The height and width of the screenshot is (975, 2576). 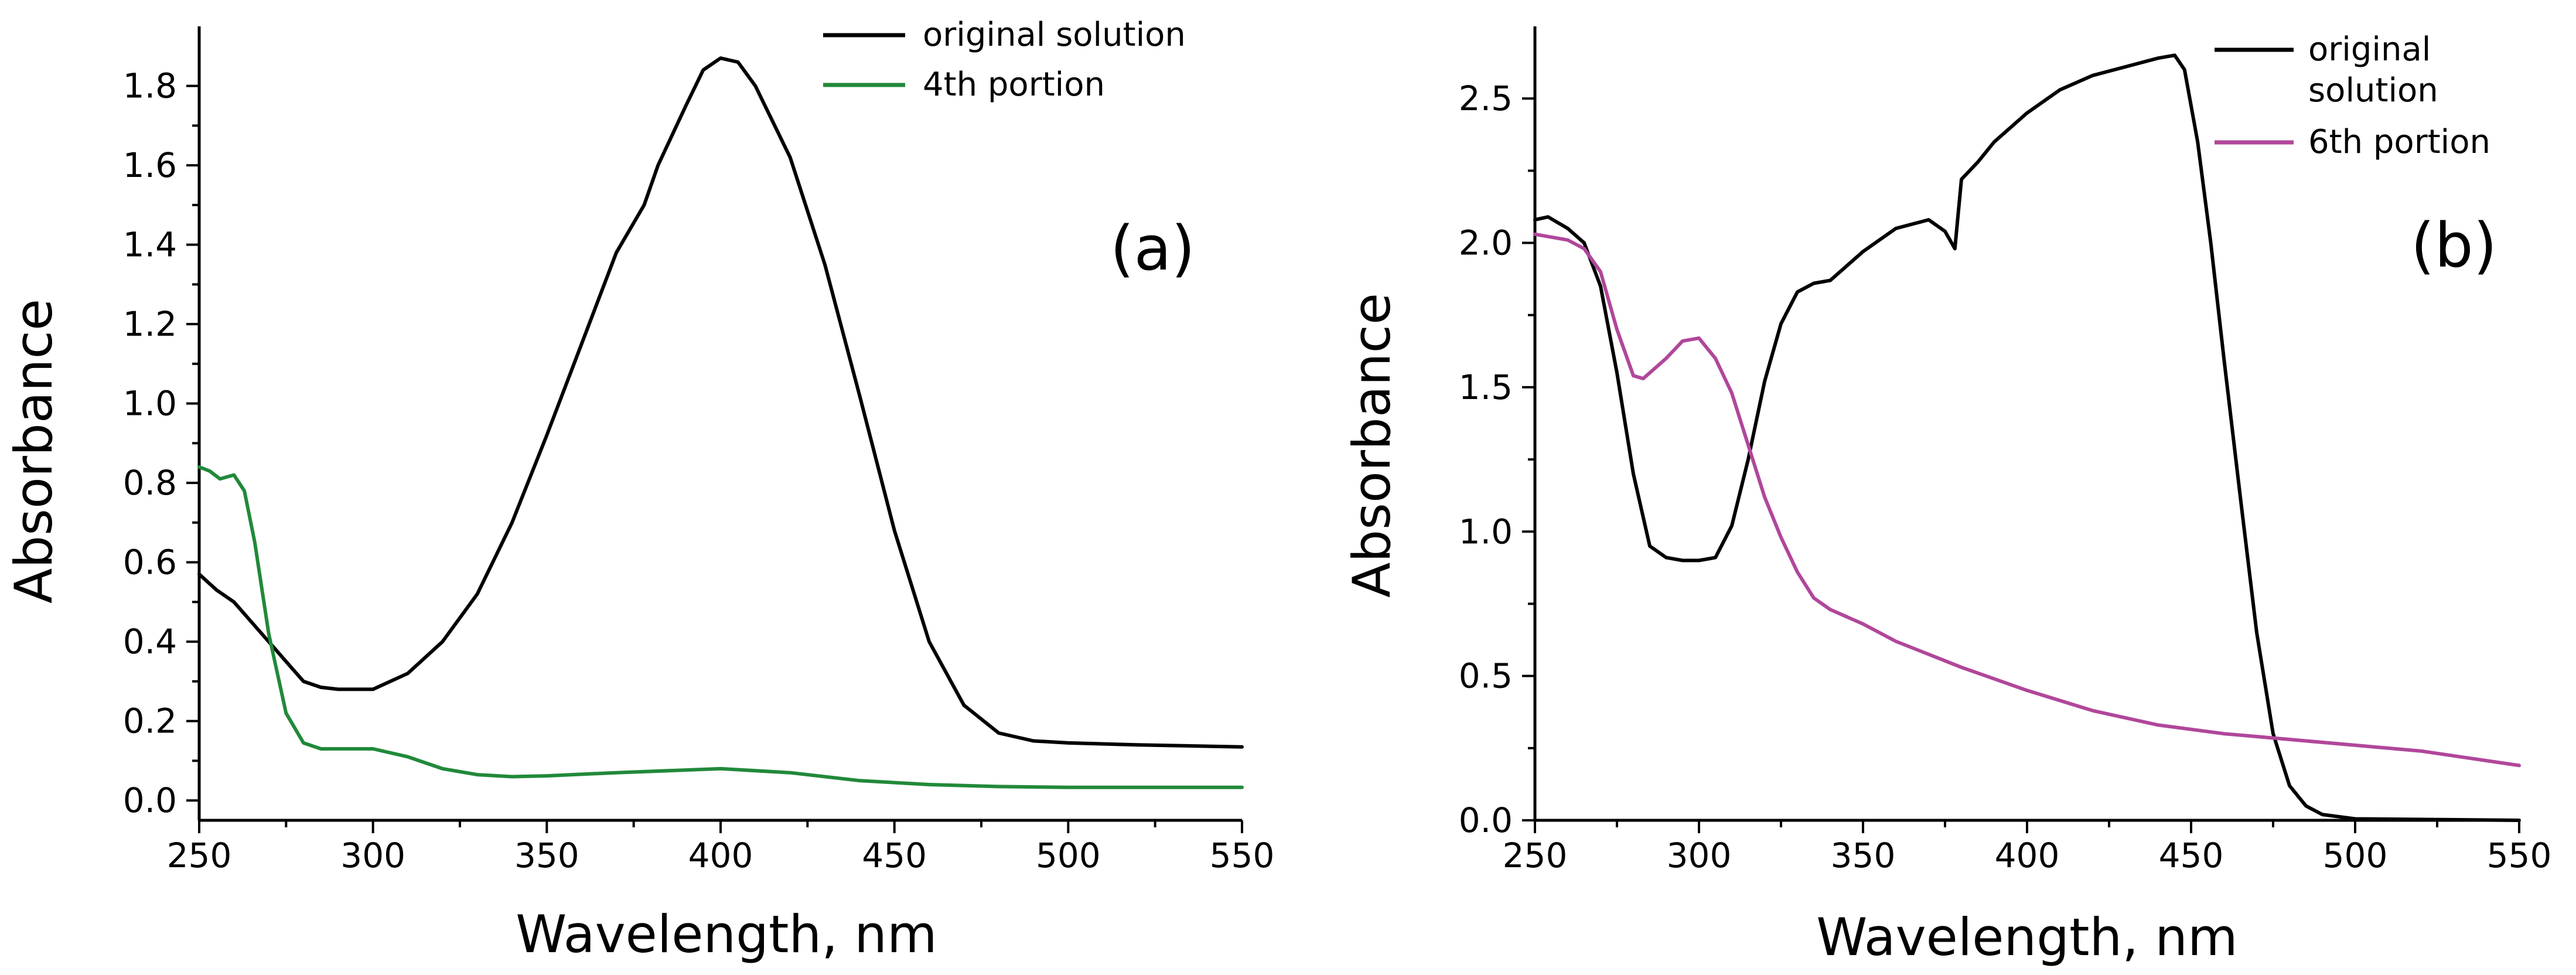 I want to click on y-tick-label-b: 2.5, so click(x=1486, y=99).